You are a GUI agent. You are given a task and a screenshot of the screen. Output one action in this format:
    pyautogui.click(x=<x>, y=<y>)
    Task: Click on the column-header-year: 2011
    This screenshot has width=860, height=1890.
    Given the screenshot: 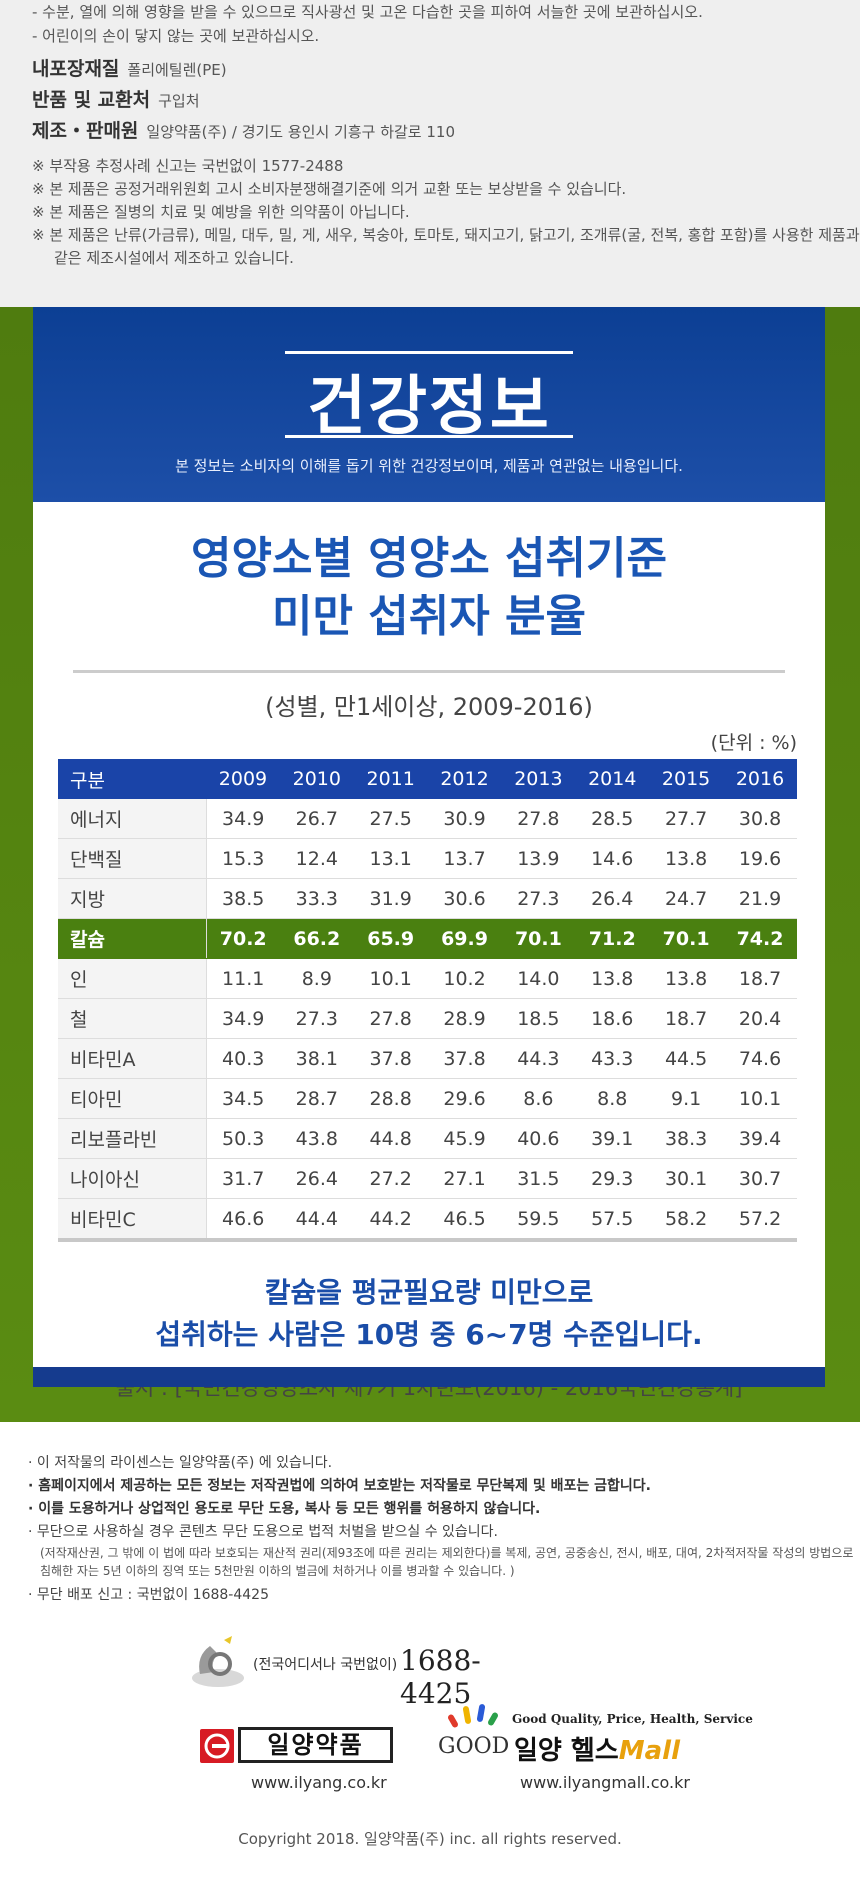 What is the action you would take?
    pyautogui.click(x=390, y=779)
    